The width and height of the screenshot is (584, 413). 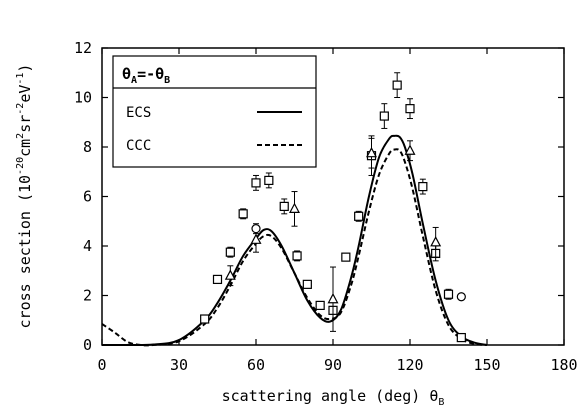 I want to click on x-tick-label: 60, so click(x=256, y=365).